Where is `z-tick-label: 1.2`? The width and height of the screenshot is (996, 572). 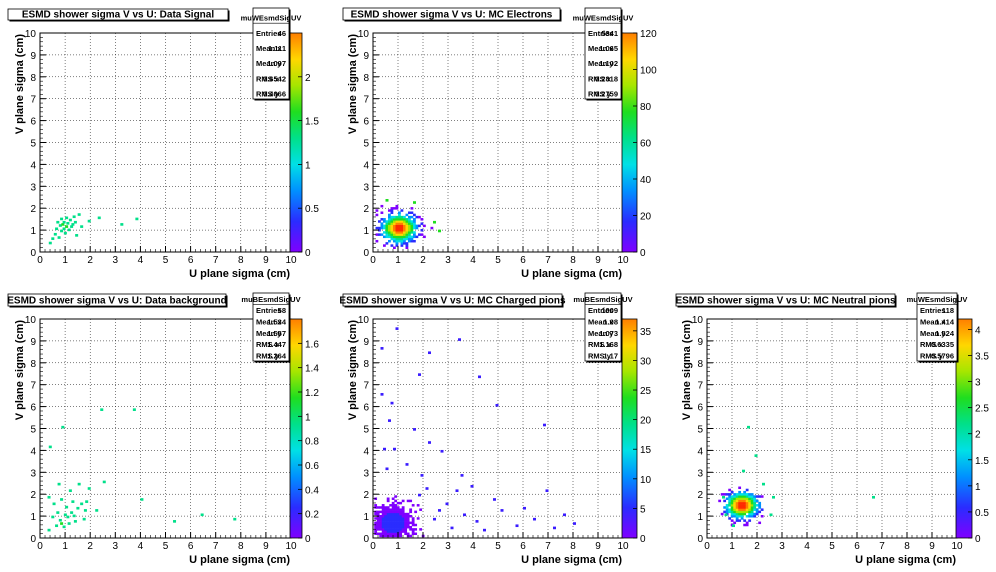
z-tick-label: 1.2 is located at coordinates (312, 393).